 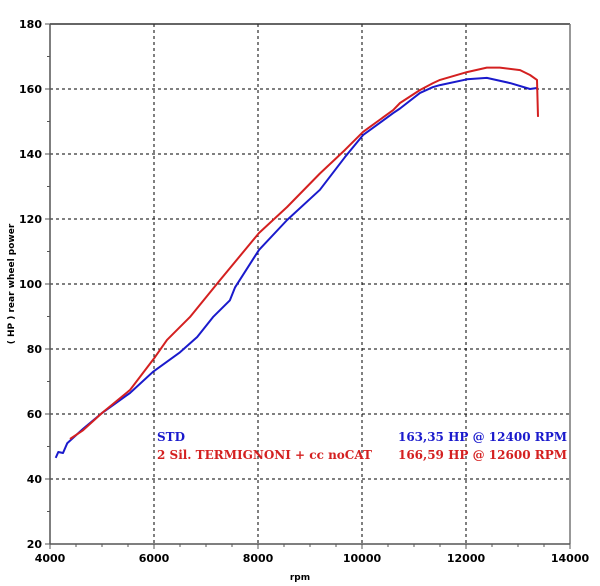 I want to click on y-tick-label: 160, so click(x=30, y=89).